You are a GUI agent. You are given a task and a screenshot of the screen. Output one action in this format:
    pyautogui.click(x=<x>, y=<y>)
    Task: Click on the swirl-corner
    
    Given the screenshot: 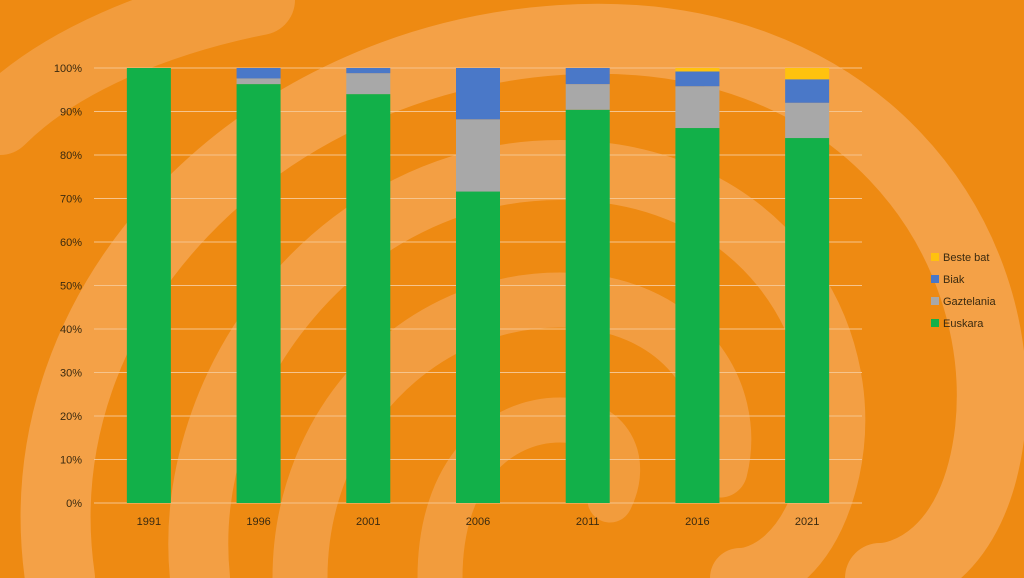 What is the action you would take?
    pyautogui.click(x=147, y=77)
    